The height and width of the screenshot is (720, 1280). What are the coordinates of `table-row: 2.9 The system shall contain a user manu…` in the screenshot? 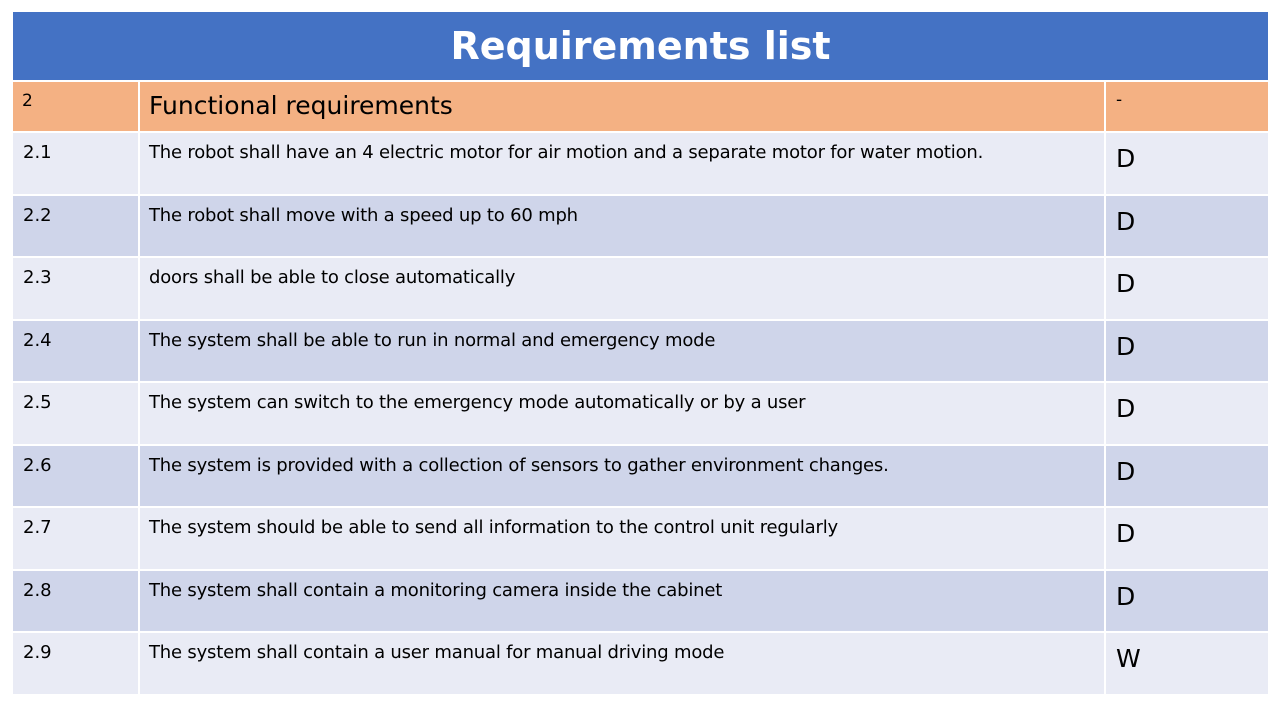 It's located at (640, 664).